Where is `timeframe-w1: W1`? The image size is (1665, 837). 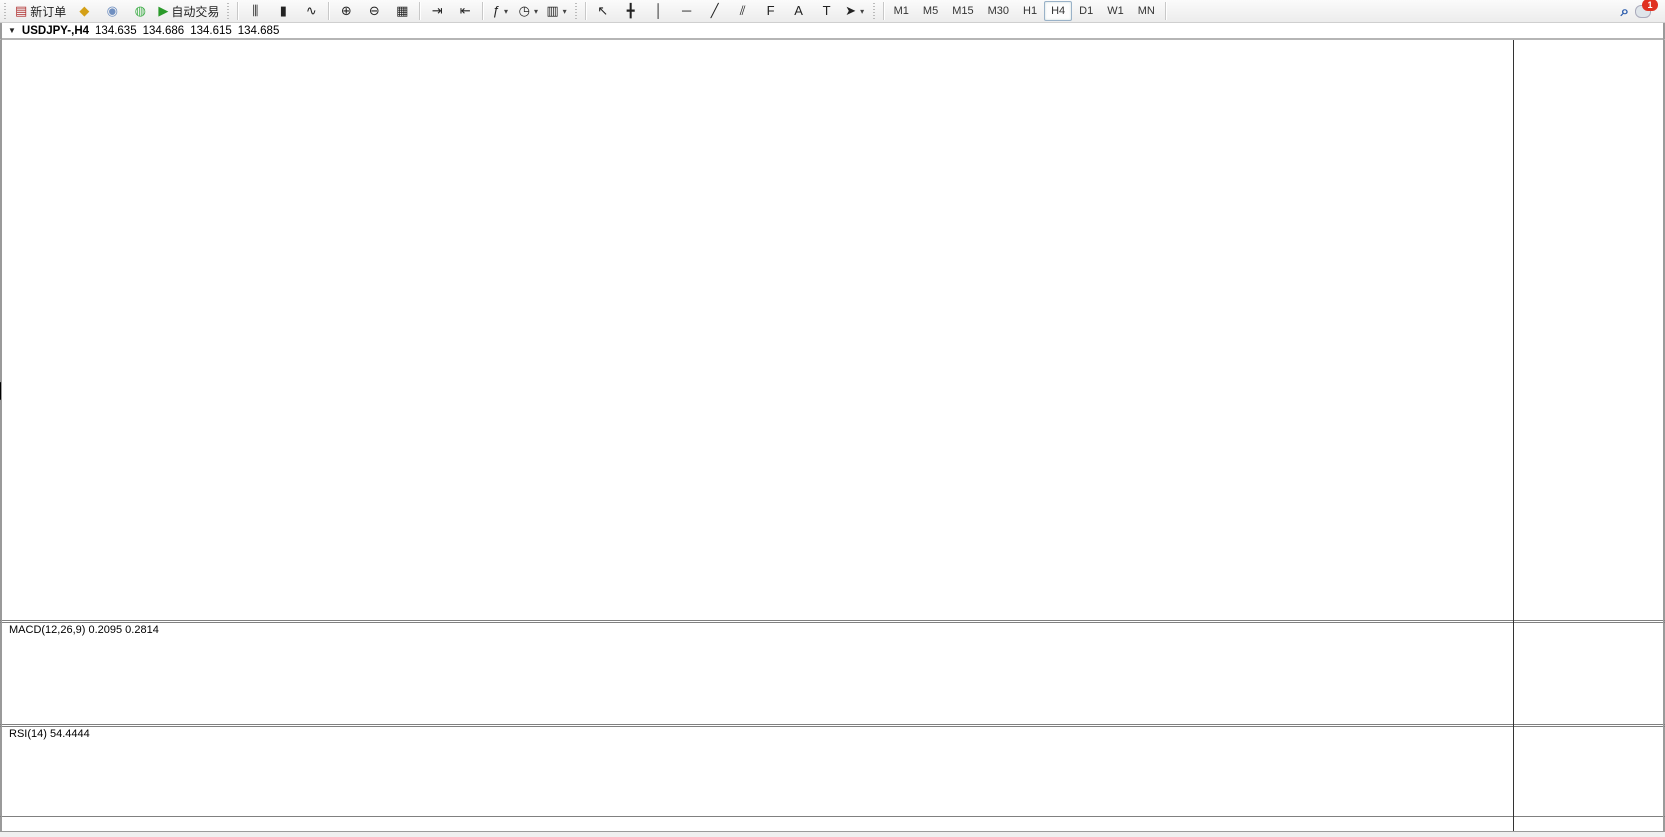
timeframe-w1: W1 is located at coordinates (1115, 11).